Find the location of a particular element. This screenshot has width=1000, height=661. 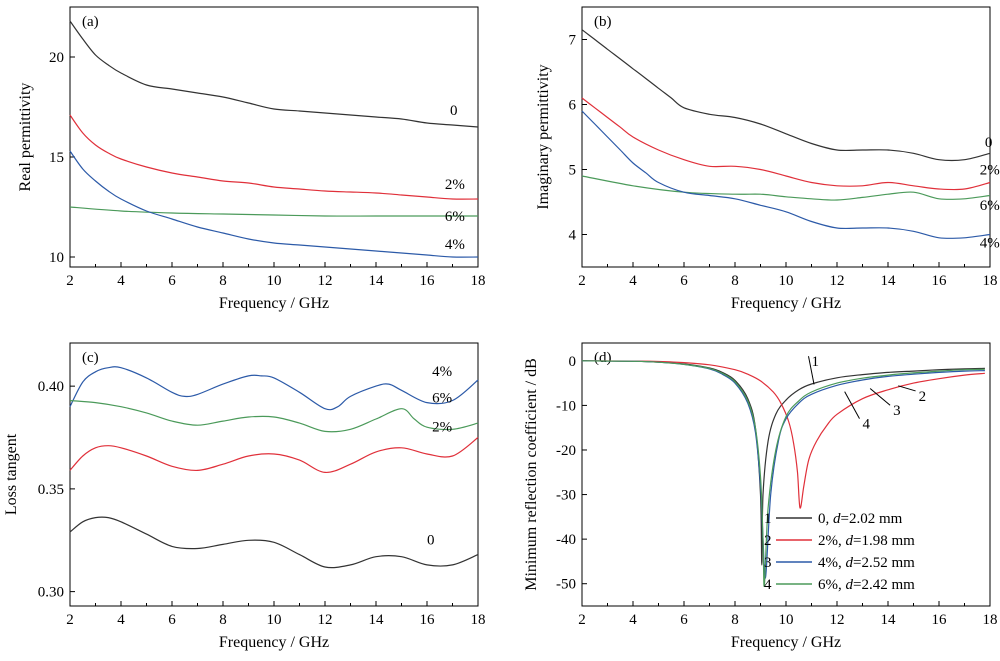

y-tick-label: -50 is located at coordinates (566, 585).